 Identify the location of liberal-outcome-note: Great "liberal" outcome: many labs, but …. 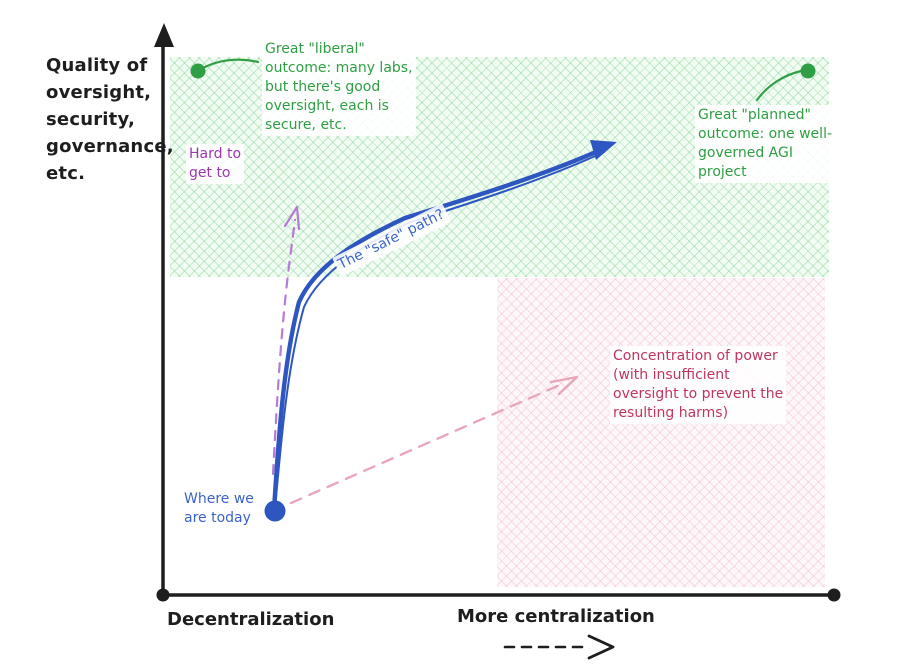
(339, 87).